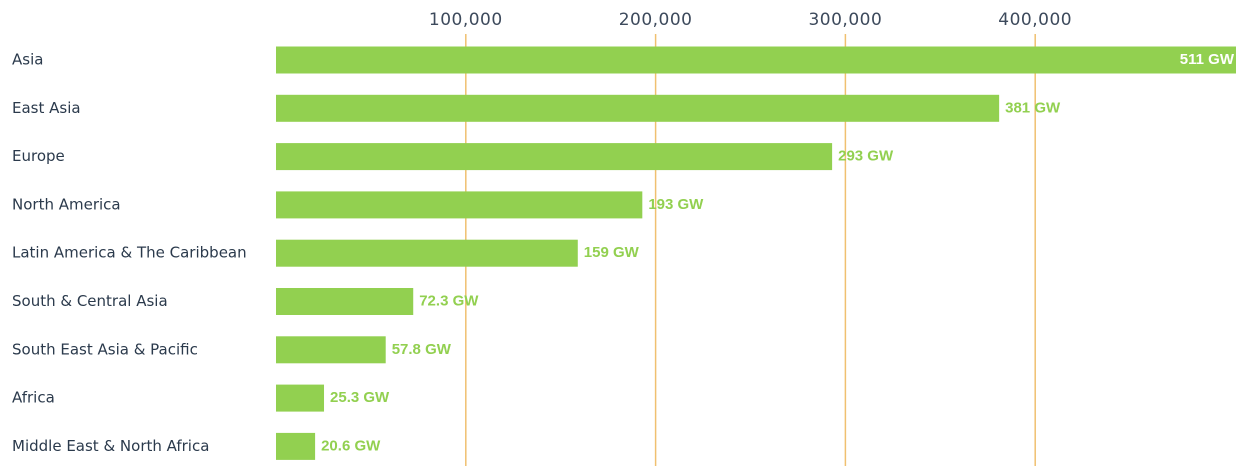 The height and width of the screenshot is (466, 1236). I want to click on x-tick-label: 300,000, so click(845, 20).